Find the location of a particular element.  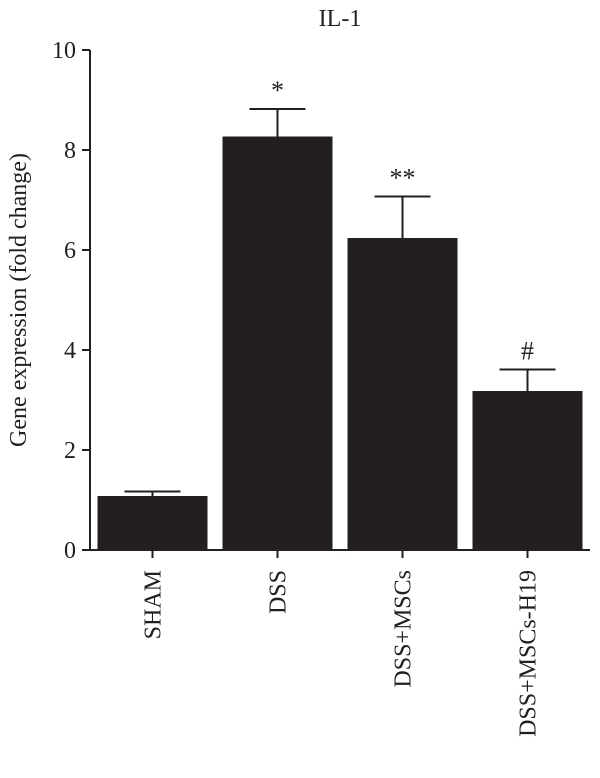

x-category-label: SHAM is located at coordinates (154, 604).